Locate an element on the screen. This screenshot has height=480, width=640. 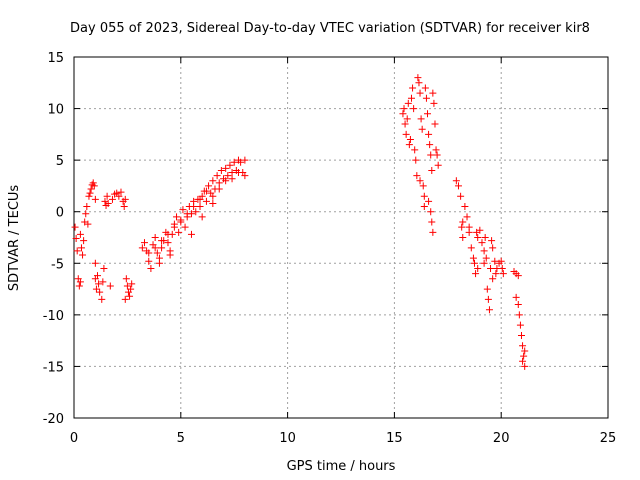
x-tick-label: 25 is located at coordinates (608, 438).